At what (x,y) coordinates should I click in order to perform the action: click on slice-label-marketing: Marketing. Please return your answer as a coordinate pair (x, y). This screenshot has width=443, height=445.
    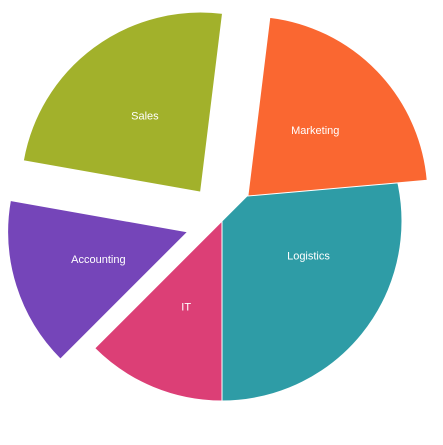
    Looking at the image, I should click on (315, 131).